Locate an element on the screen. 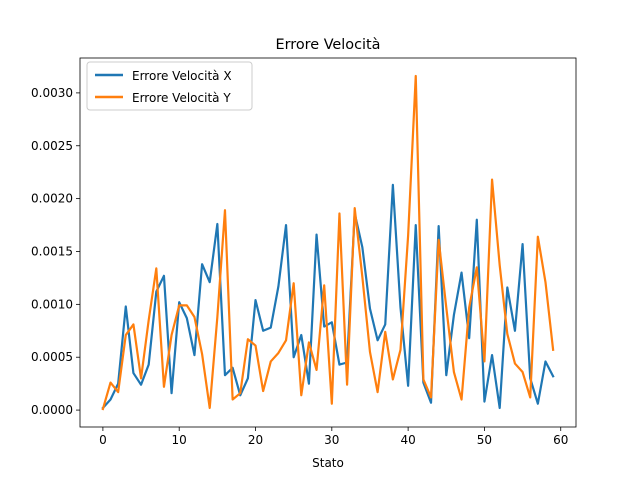 This screenshot has width=640, height=485. y-tick-label: 0.0000 is located at coordinates (52, 410).